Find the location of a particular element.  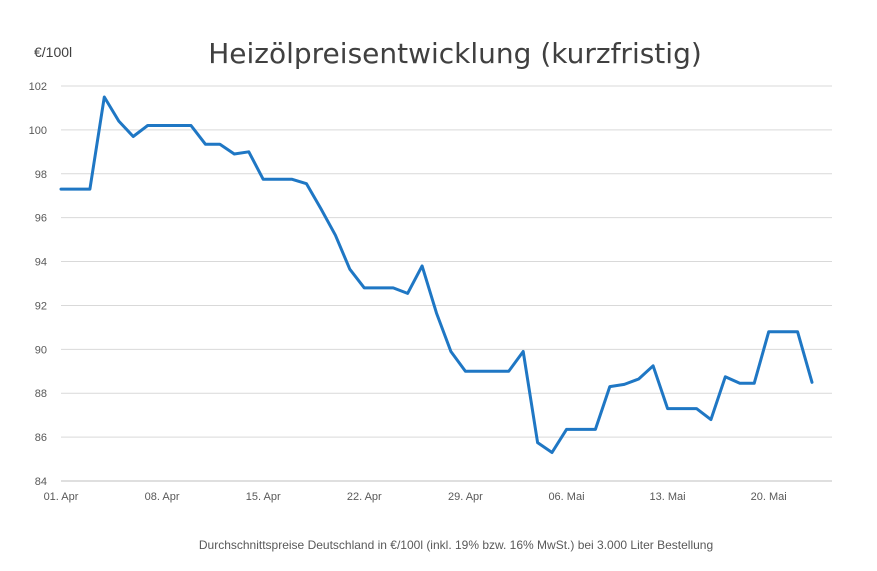

chart-title: Heizölpreisentwicklung (kurzfristig) is located at coordinates (455, 53).